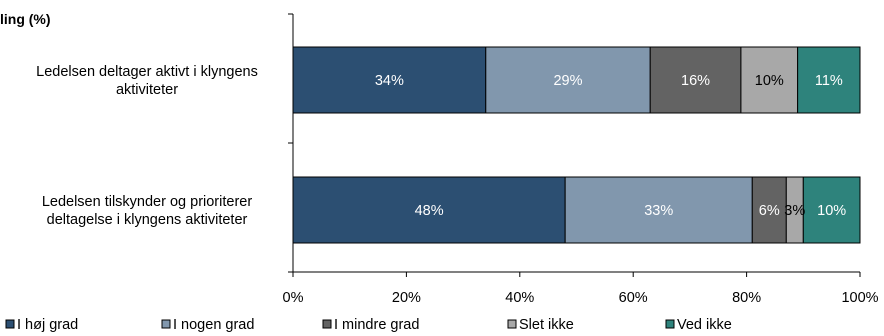  I want to click on data-label: 3%, so click(794, 211).